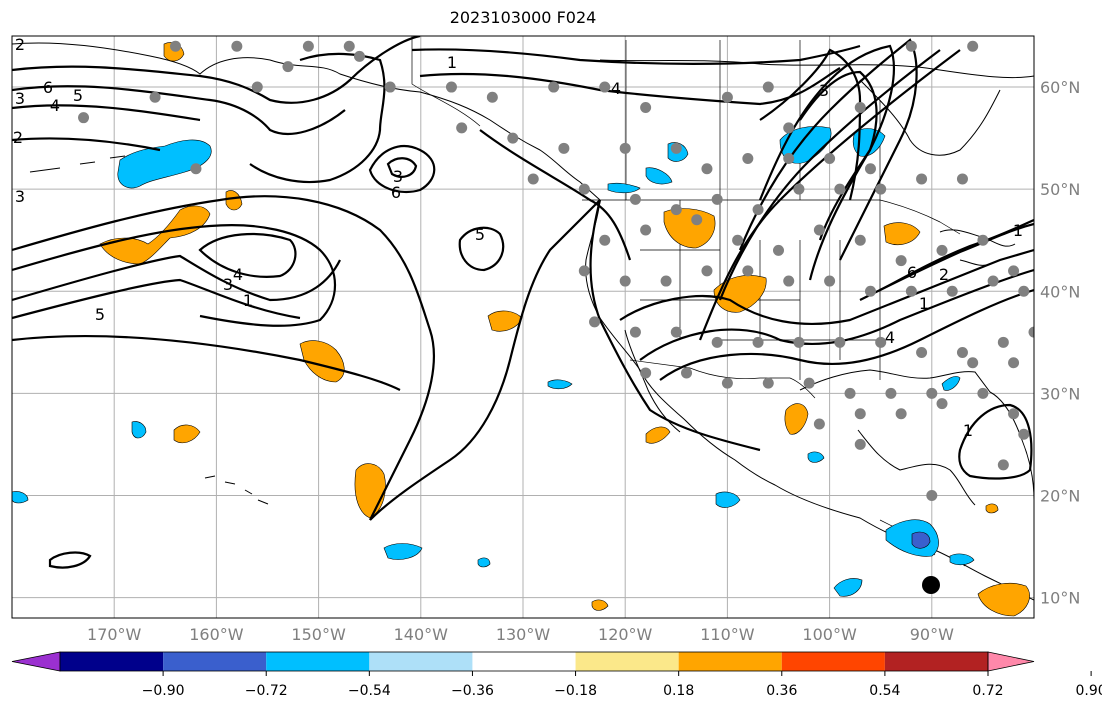 The height and width of the screenshot is (710, 1102). I want to click on colorbar-tick-label: −0.36, so click(472, 691).